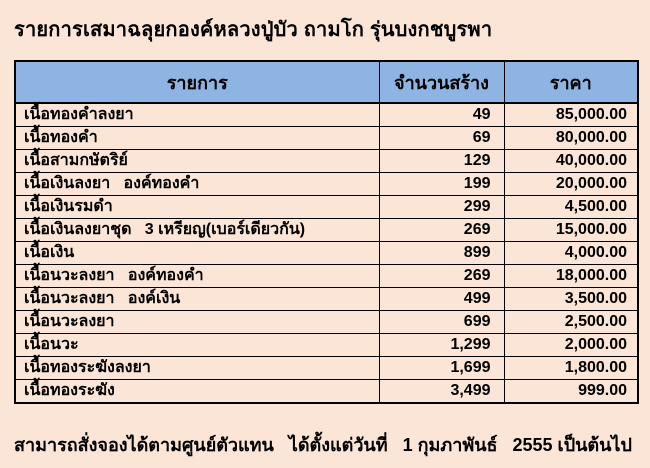  I want to click on cell-item: เนื้อทองระฆังลงยา, so click(197, 368).